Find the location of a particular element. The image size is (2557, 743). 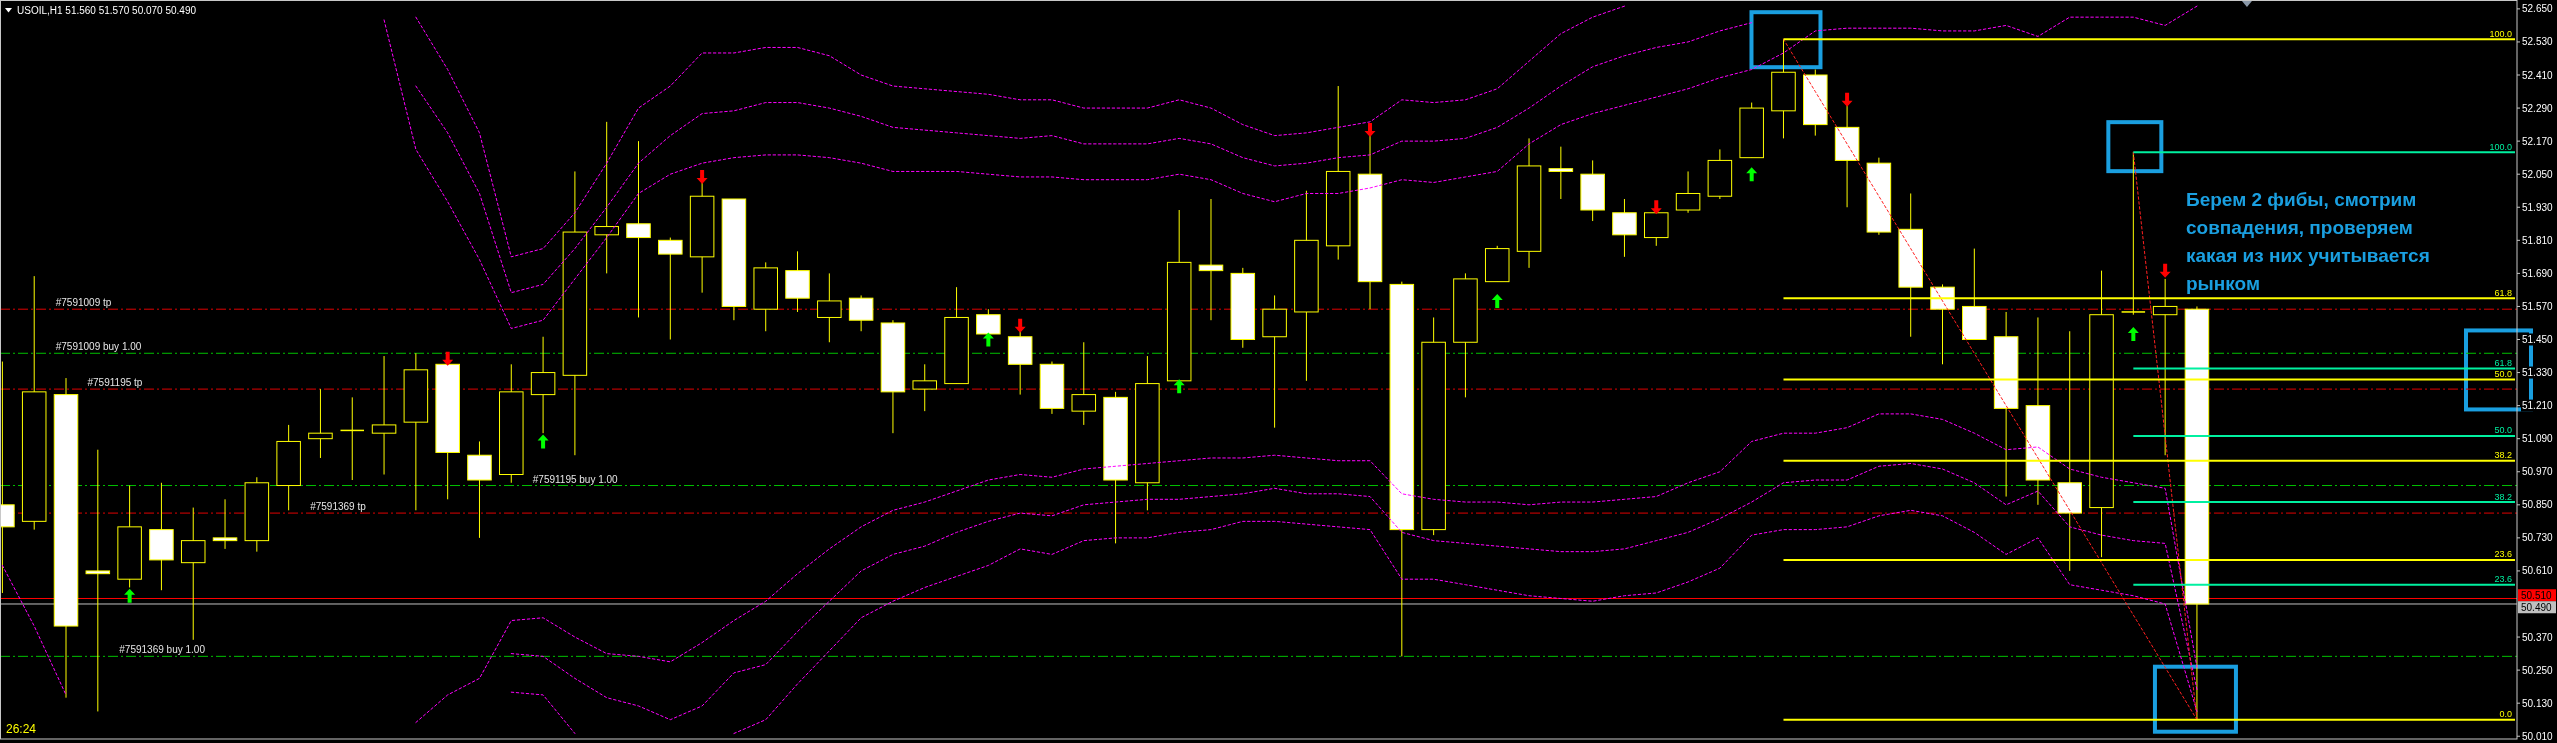

y-tick-label: 50.730 is located at coordinates (2538, 538).